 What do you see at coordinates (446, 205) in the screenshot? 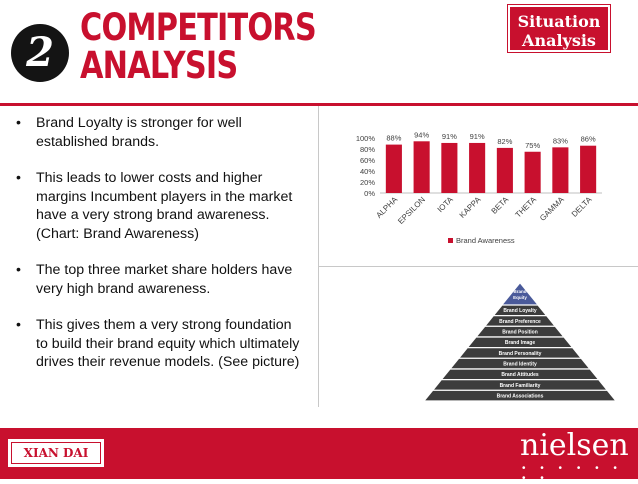
I see `x-tick-label: IOTA` at bounding box center [446, 205].